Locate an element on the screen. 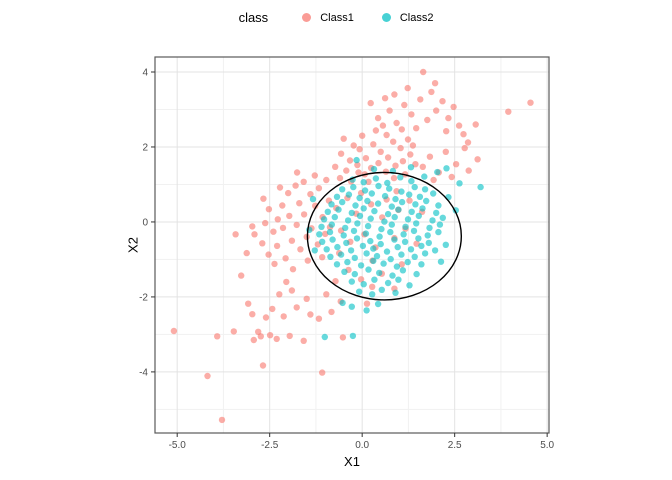 The image size is (672, 480). class1-swatch-icon is located at coordinates (307, 17).